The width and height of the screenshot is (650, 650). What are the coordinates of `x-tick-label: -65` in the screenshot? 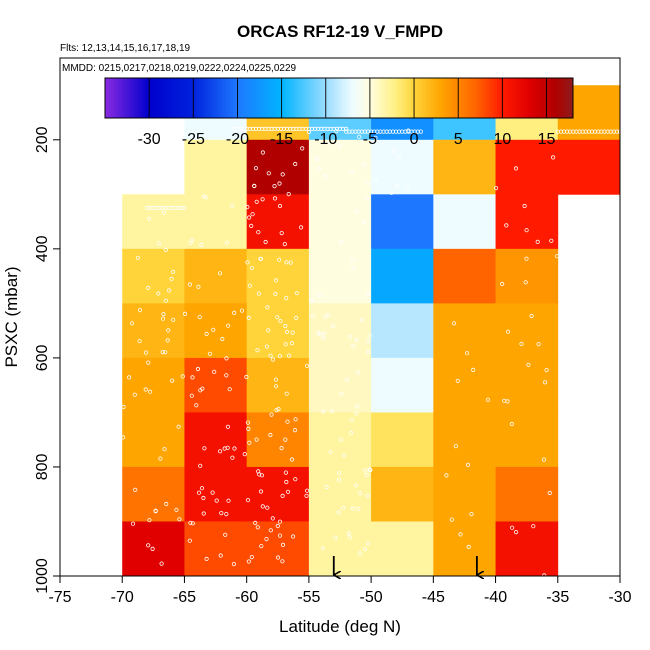 It's located at (184, 597).